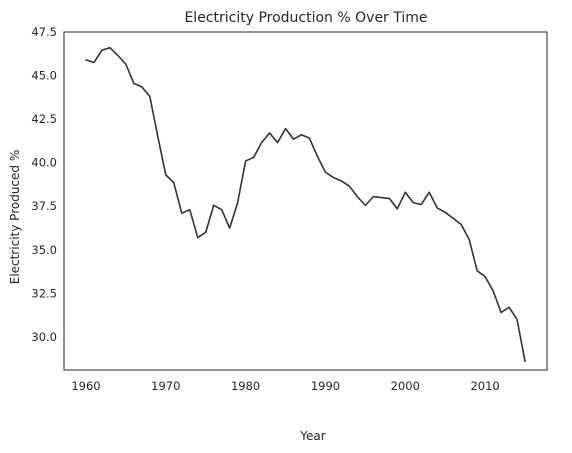  I want to click on y-tick-label: 35.0, so click(44, 250).